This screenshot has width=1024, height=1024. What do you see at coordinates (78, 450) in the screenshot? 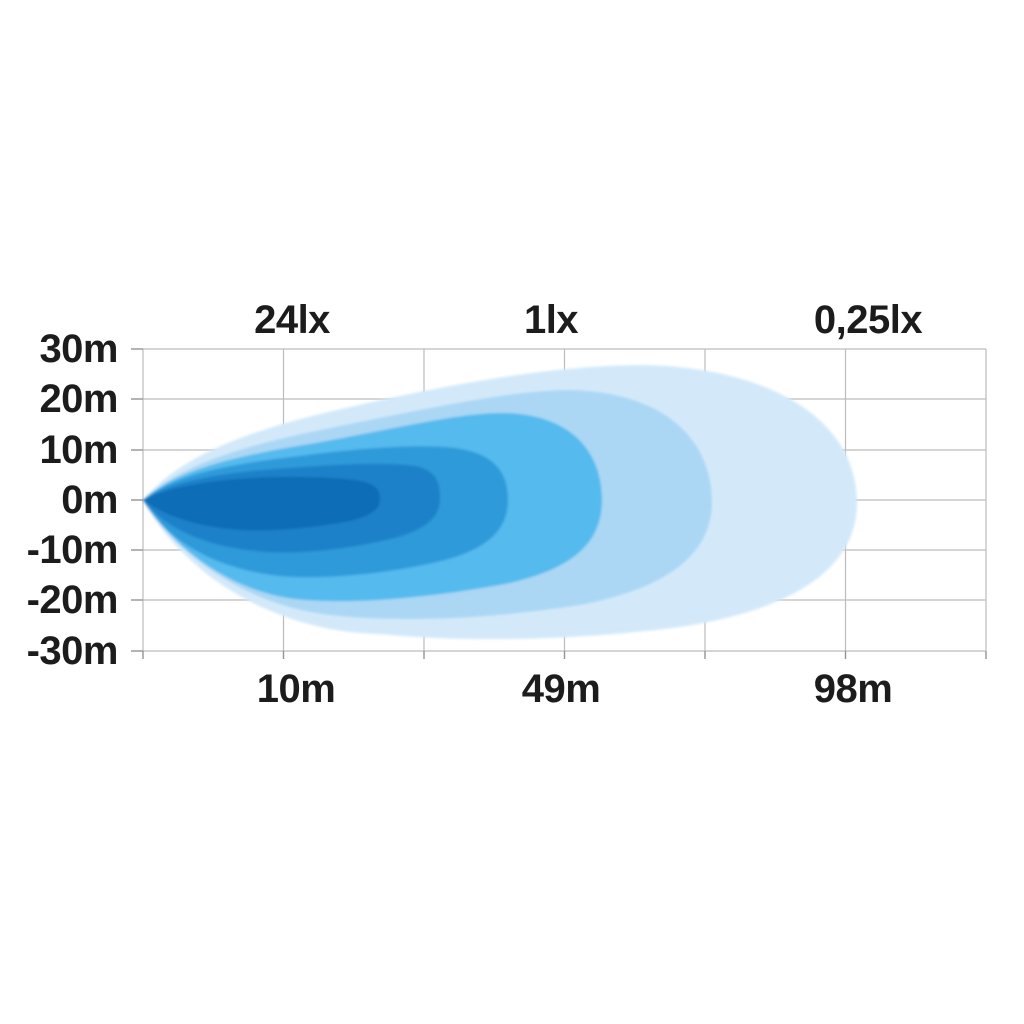
I see `y-axis-label-10m: 10m` at bounding box center [78, 450].